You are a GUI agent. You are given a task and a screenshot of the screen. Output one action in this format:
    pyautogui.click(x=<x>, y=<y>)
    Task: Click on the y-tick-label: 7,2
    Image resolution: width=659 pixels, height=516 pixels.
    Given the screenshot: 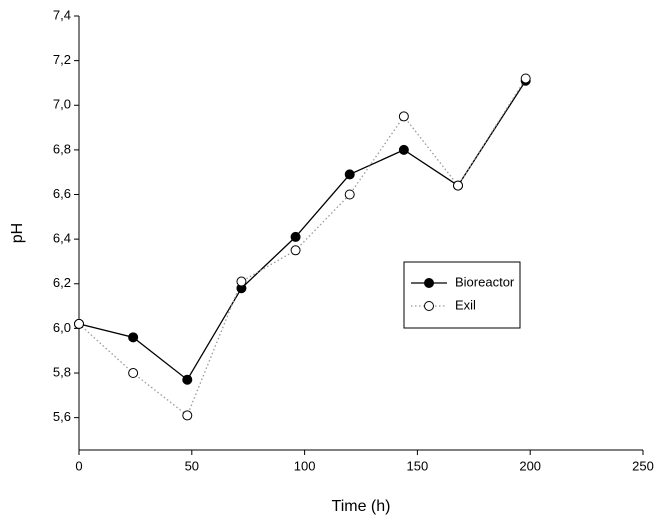 What is the action you would take?
    pyautogui.click(x=62, y=59)
    